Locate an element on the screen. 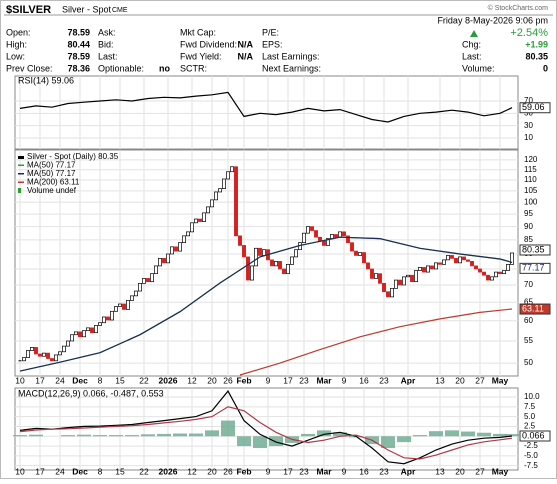 This screenshot has height=484, width=557. copyright: © StockCharts.com is located at coordinates (518, 8).